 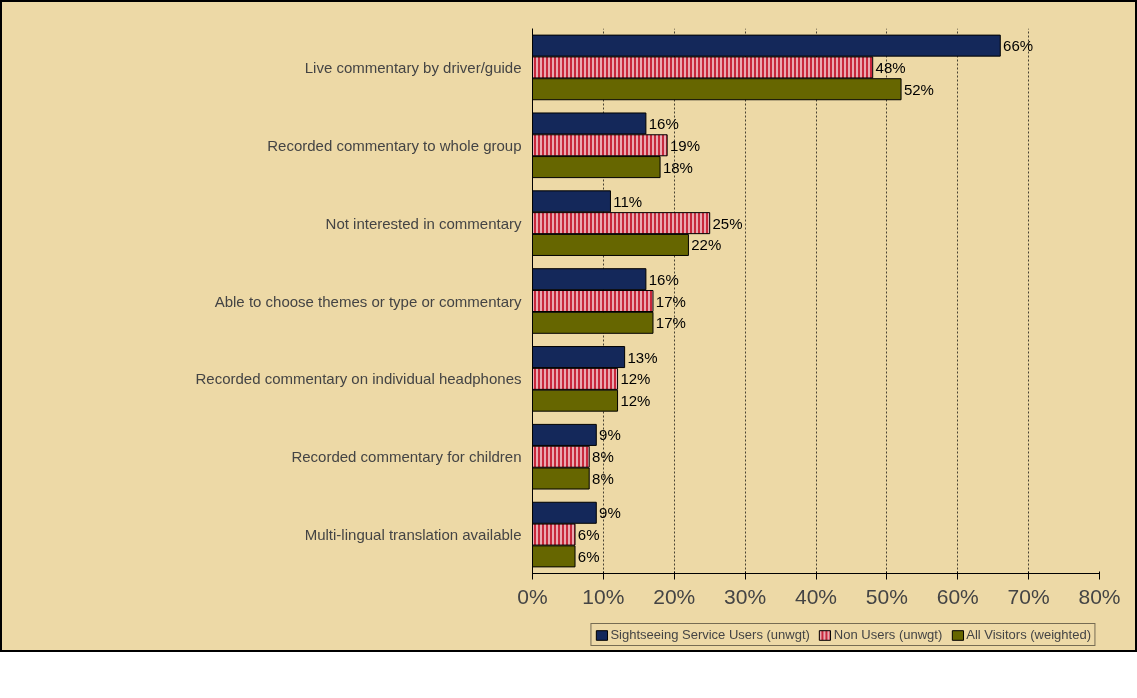 I want to click on x-tick-label: 80%, so click(x=1099, y=596).